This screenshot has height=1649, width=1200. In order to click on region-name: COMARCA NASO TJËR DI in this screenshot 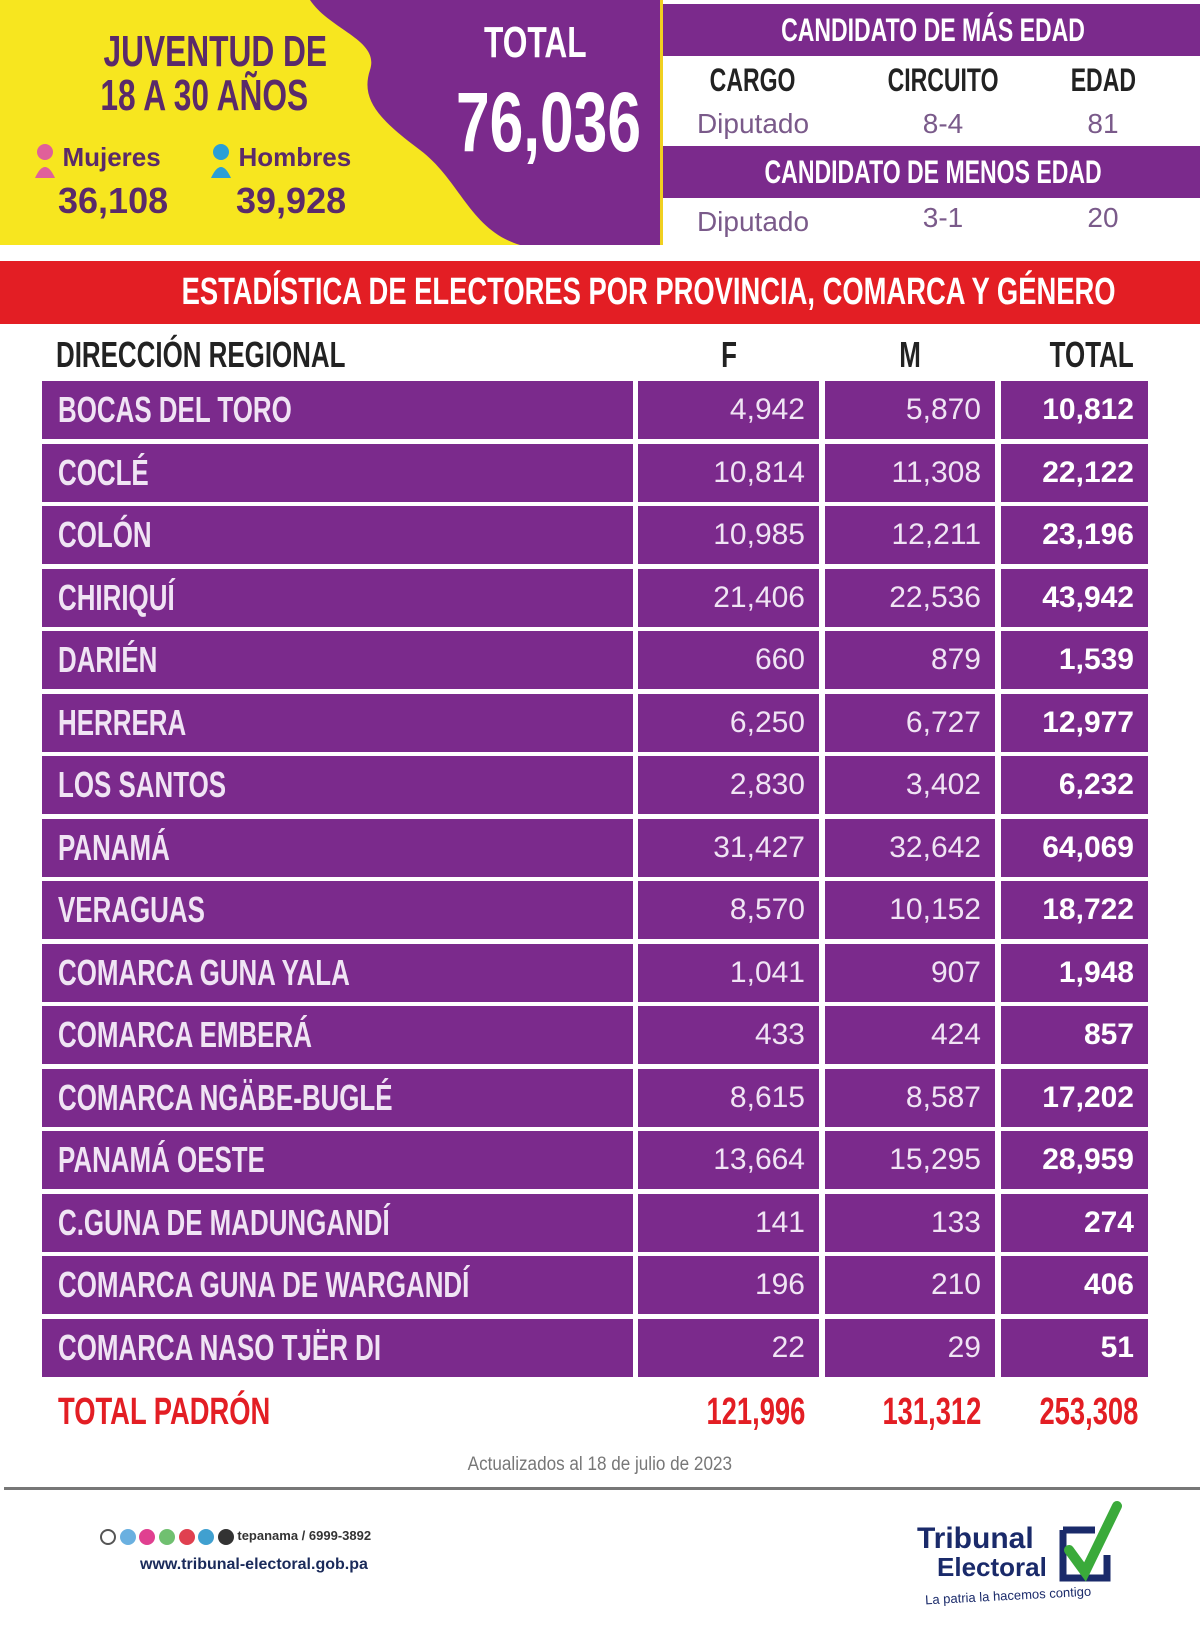, I will do `click(337, 1347)`.